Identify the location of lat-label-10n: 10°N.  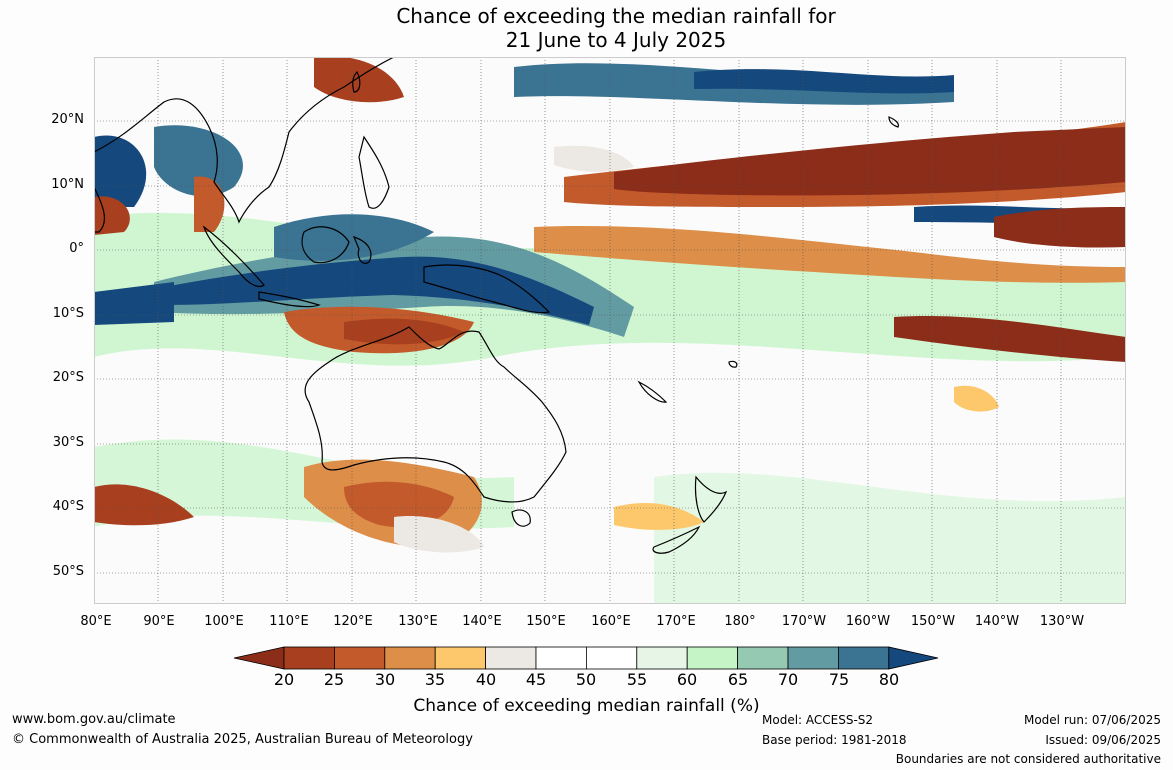
(67, 184).